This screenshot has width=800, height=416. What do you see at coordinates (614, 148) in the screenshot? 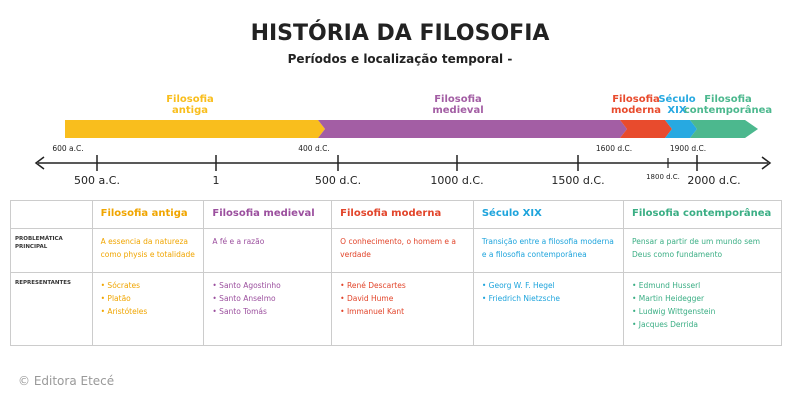
I see `period-date: 1600 d.C.` at bounding box center [614, 148].